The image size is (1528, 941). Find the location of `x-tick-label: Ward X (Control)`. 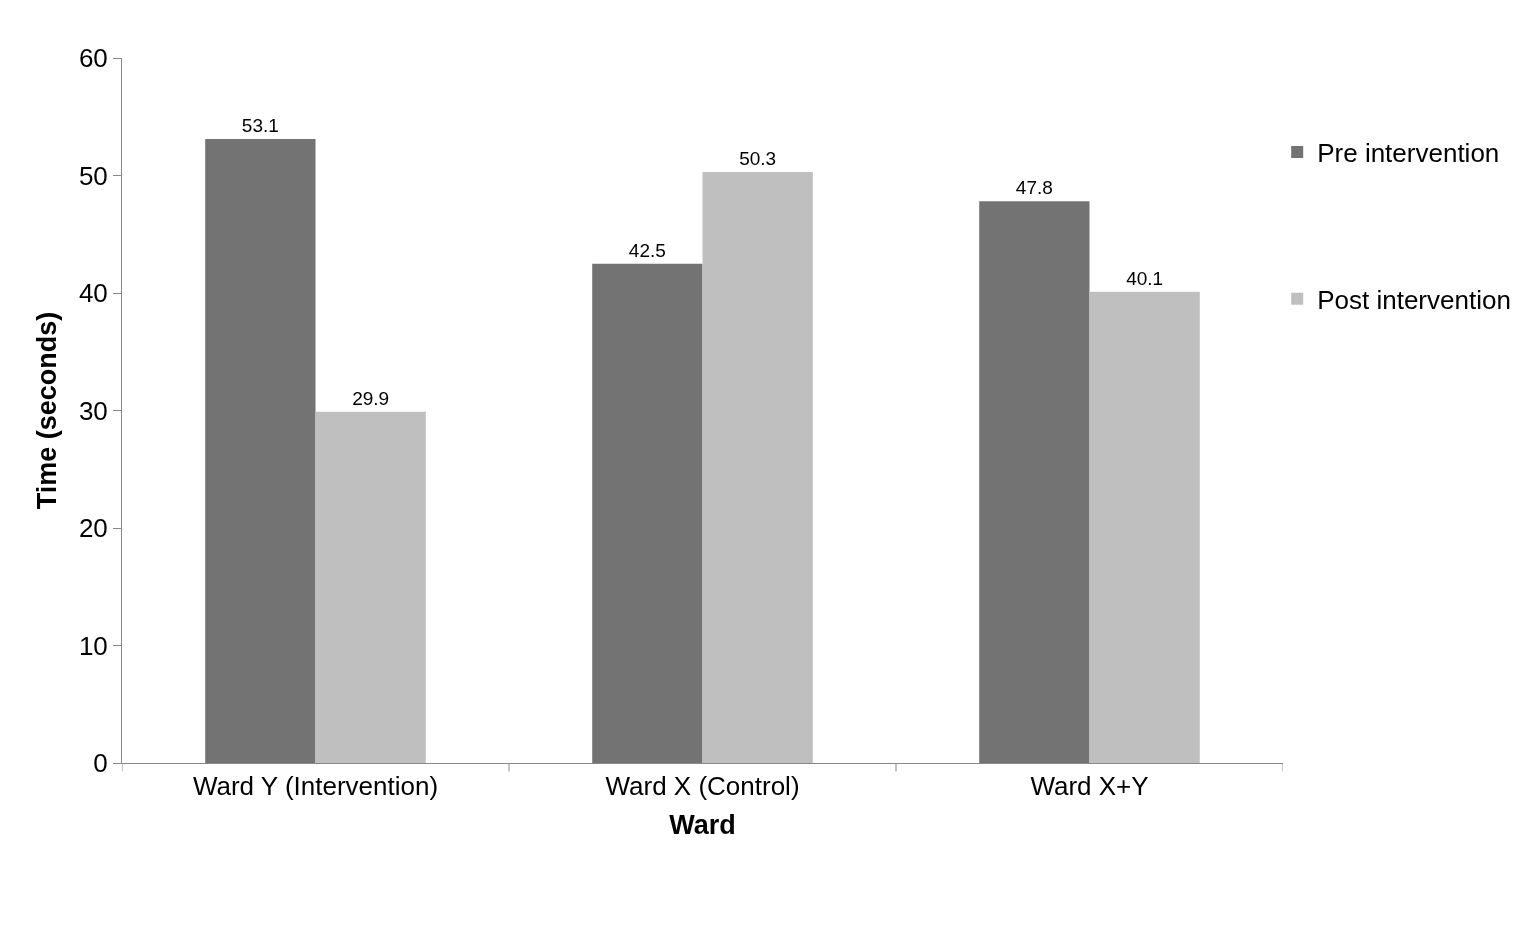

x-tick-label: Ward X (Control) is located at coordinates (702, 786).